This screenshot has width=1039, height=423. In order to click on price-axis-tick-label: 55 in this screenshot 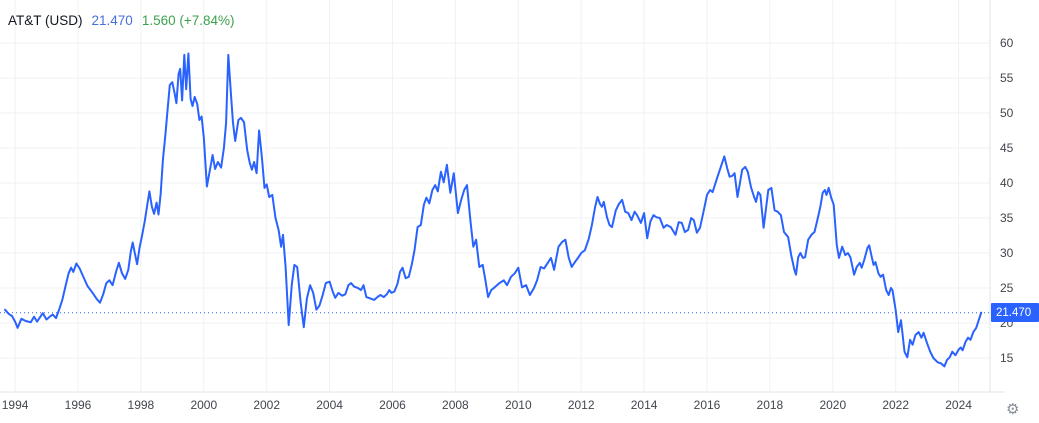, I will do `click(1007, 78)`.